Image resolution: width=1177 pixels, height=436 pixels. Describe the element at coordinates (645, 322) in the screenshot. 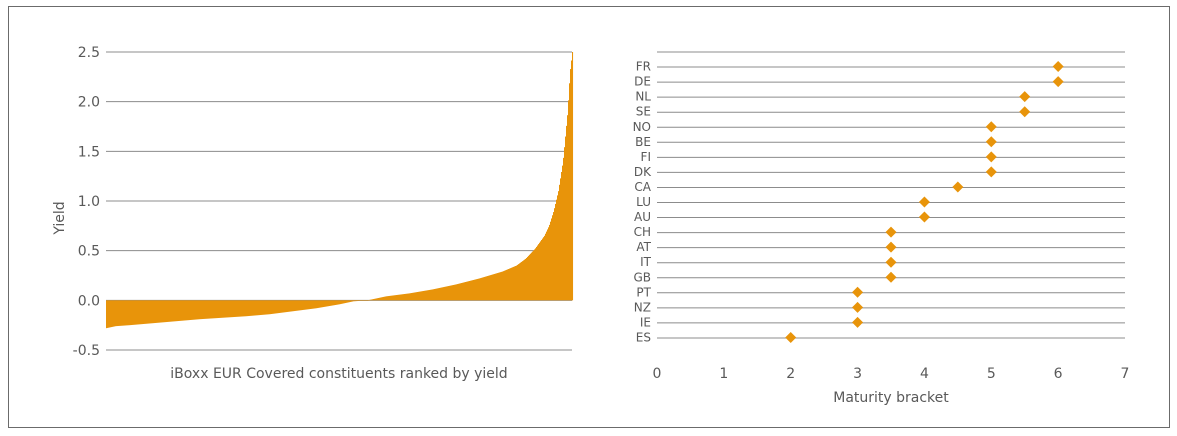

I see `category-label: IE` at that location.